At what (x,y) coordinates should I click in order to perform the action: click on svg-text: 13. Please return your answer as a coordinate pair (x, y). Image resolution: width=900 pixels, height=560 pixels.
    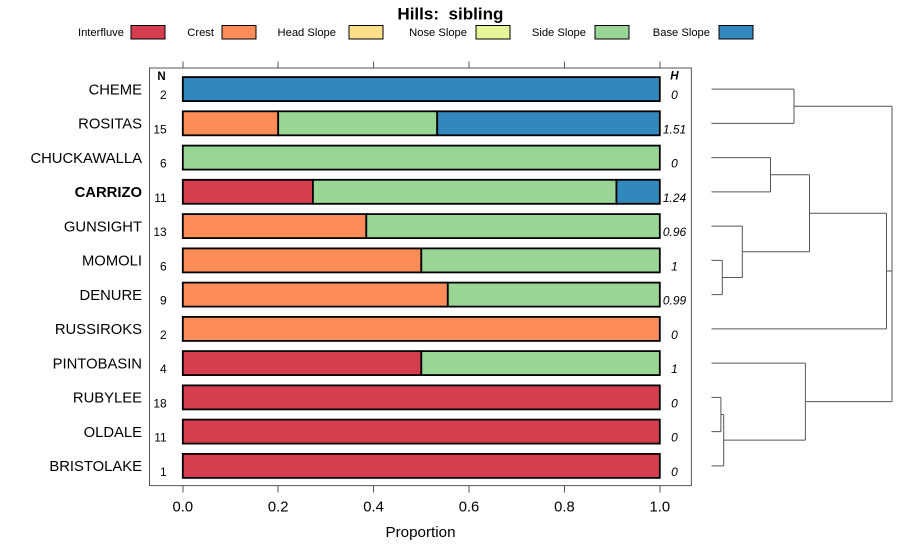
    Looking at the image, I should click on (160, 232).